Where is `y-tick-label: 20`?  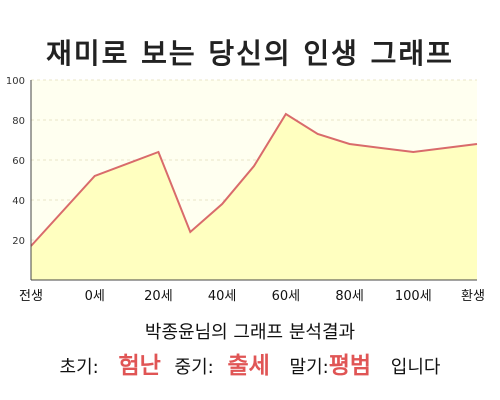
y-tick-label: 20 is located at coordinates (18, 241).